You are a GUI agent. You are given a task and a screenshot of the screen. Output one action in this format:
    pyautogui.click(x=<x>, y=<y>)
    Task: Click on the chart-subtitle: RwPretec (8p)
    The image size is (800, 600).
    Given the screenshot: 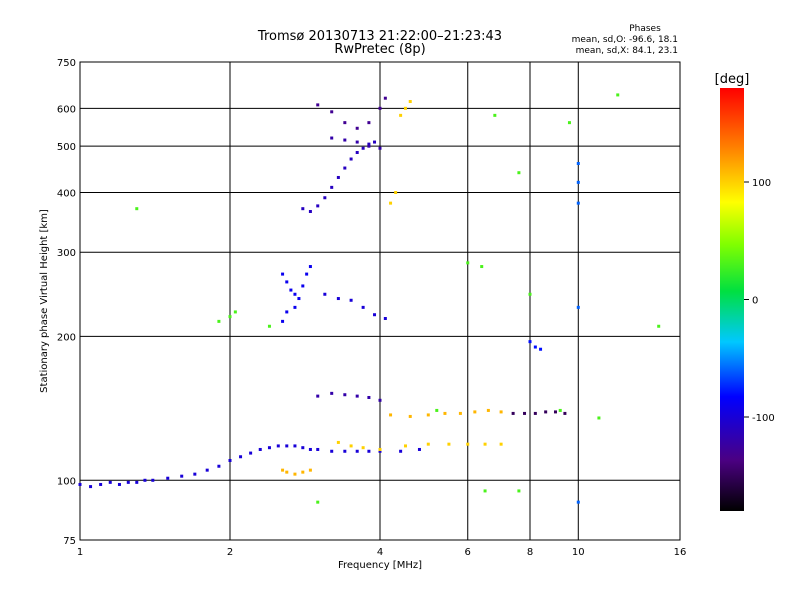 What is the action you would take?
    pyautogui.click(x=379, y=49)
    